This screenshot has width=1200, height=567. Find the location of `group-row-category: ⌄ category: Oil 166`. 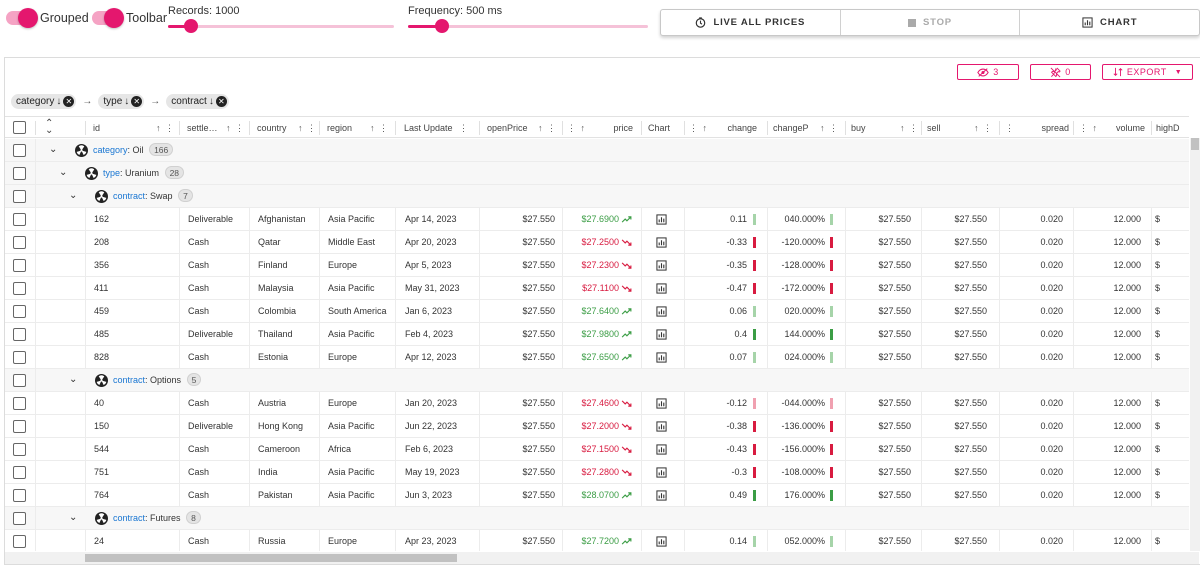

group-row-category: ⌄ category: Oil 166 is located at coordinates (597, 150).